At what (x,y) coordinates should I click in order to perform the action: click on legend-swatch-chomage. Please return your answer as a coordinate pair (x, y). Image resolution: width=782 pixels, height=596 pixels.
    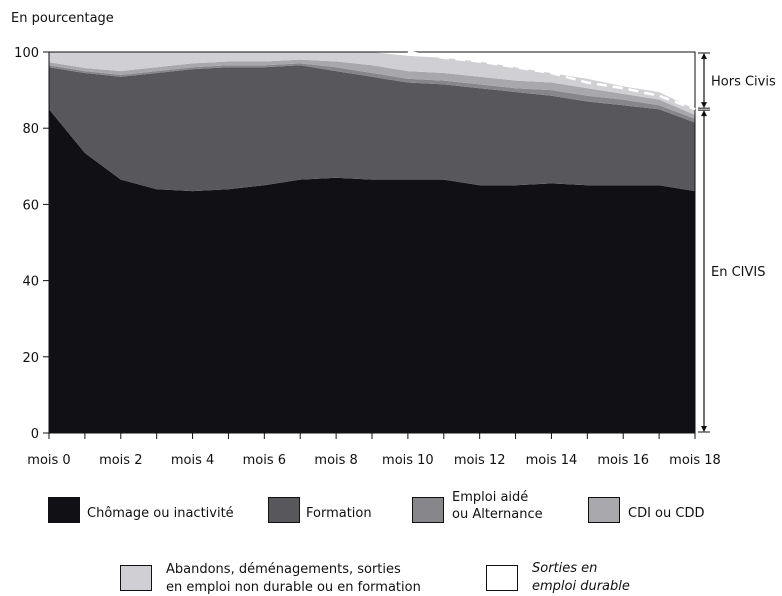
    Looking at the image, I should click on (64, 510).